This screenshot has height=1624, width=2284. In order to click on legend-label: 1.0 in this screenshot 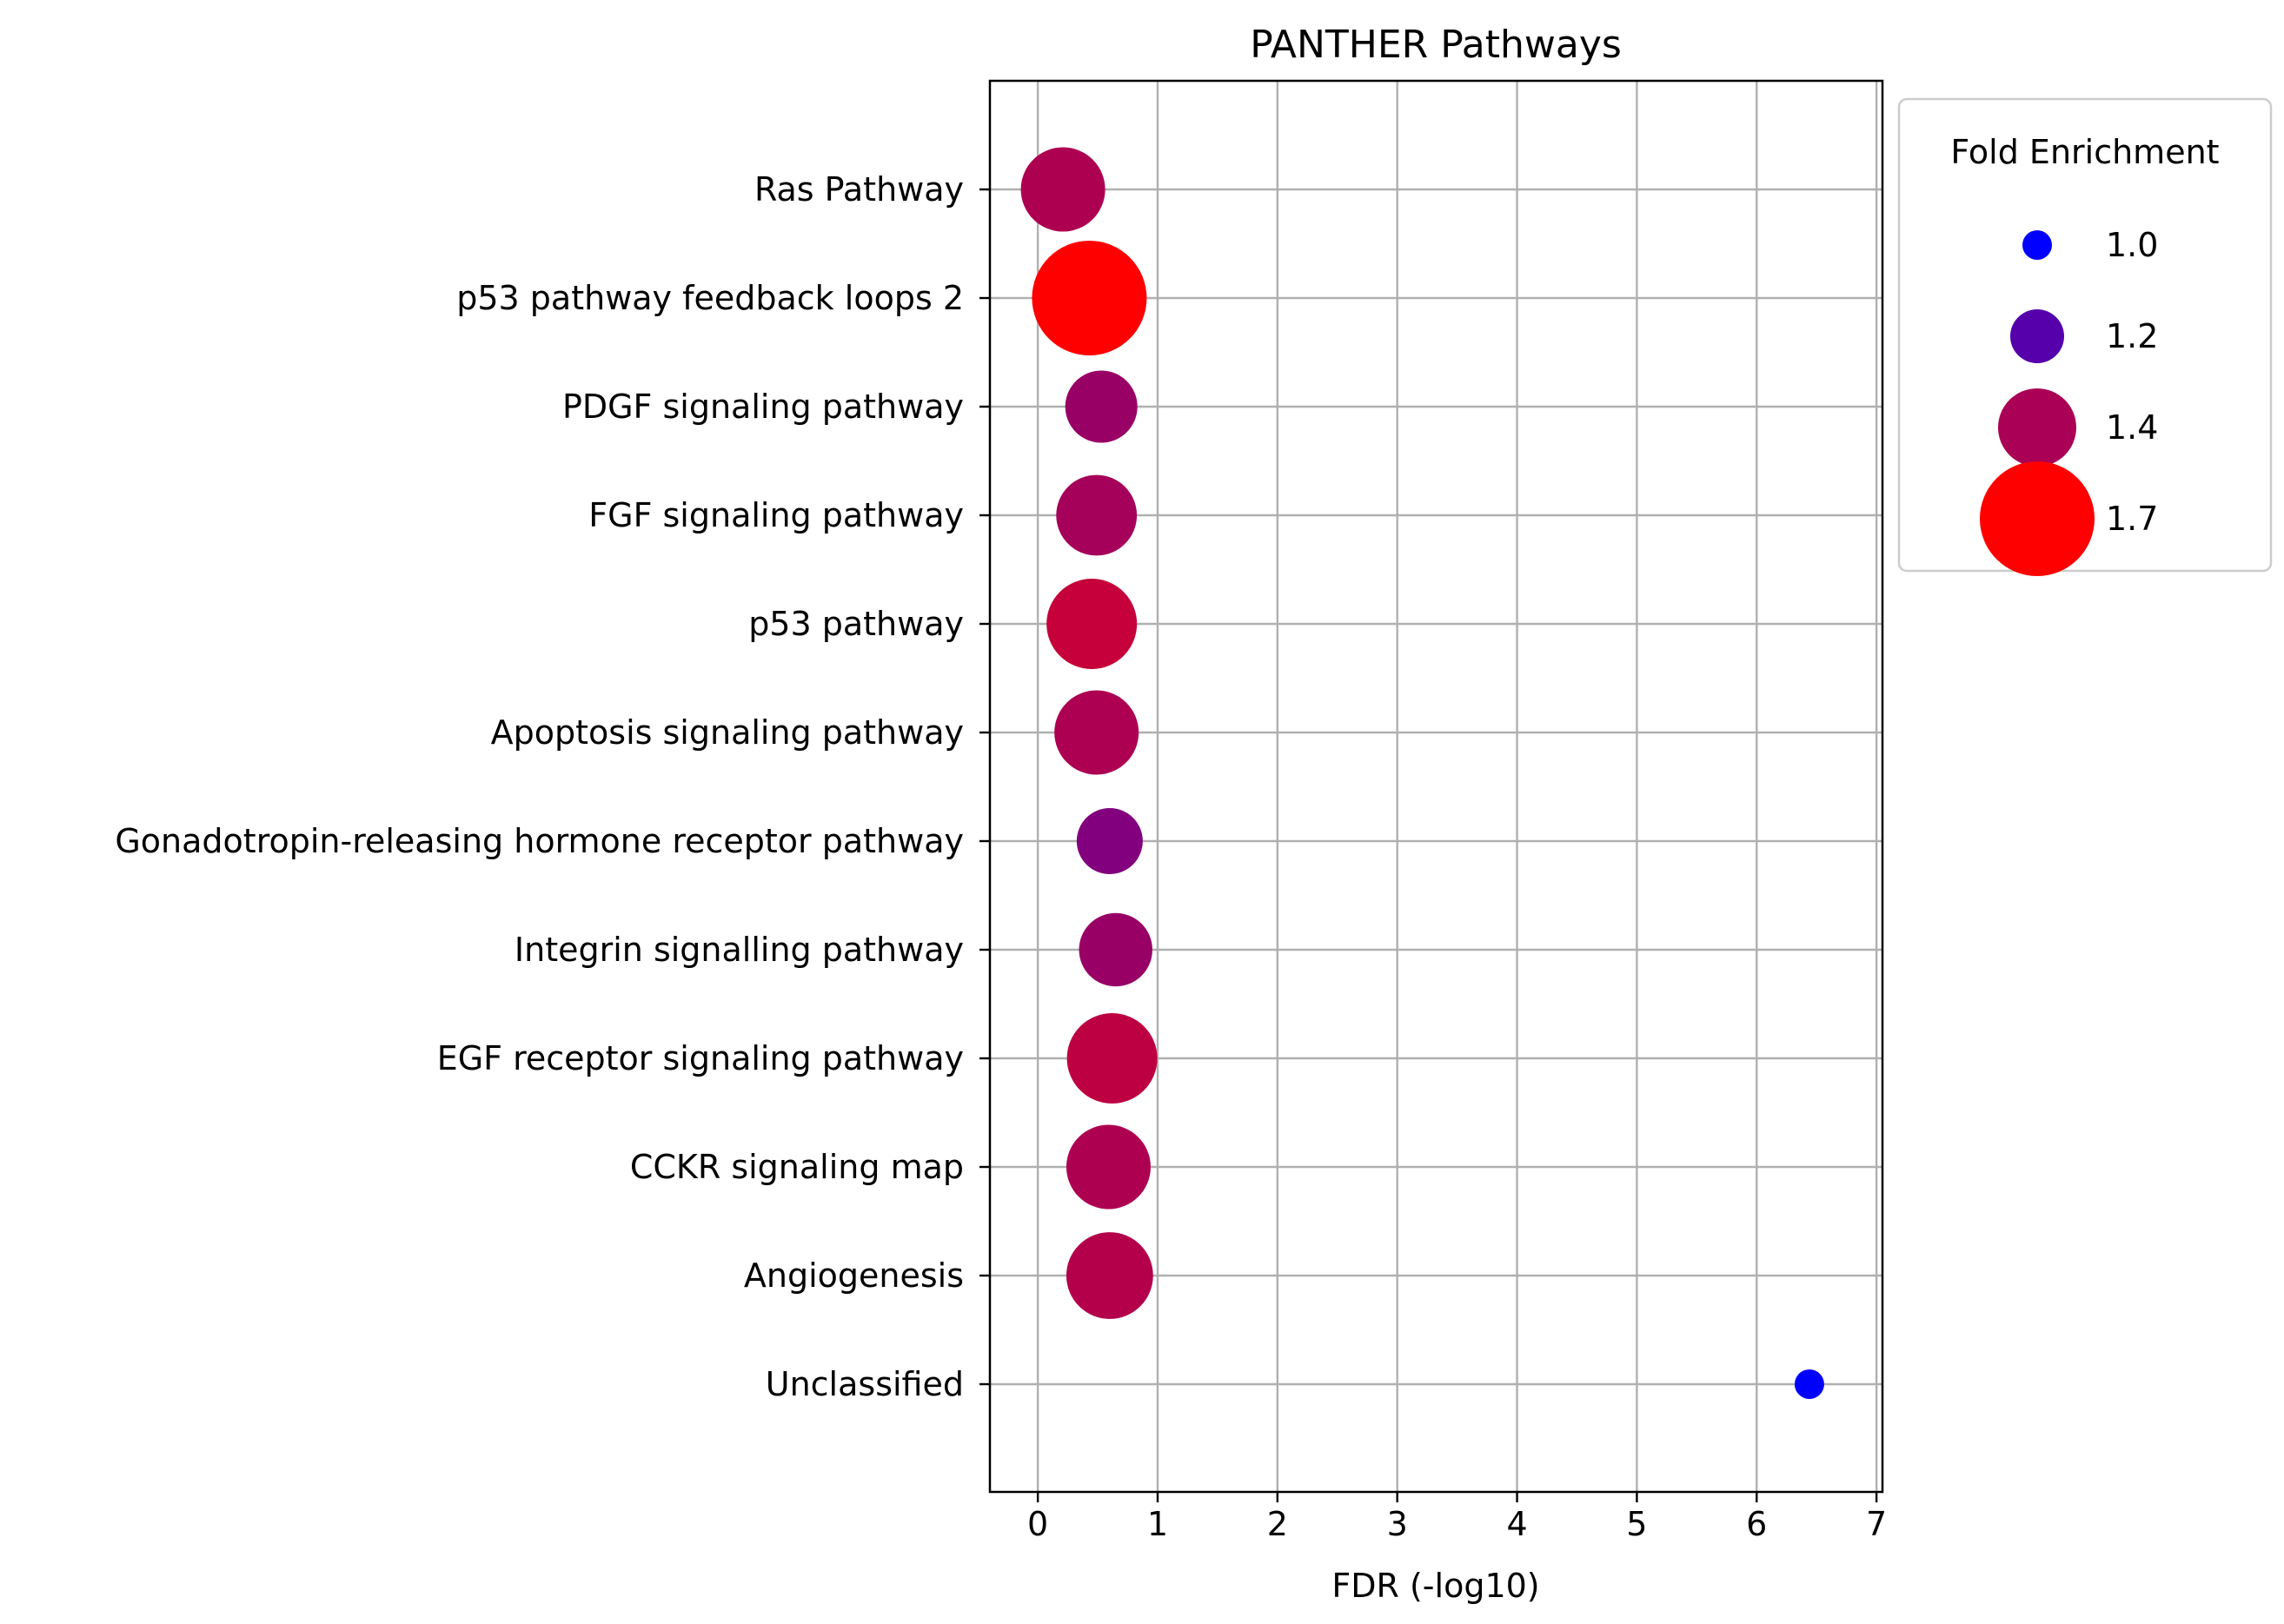, I will do `click(2132, 245)`.